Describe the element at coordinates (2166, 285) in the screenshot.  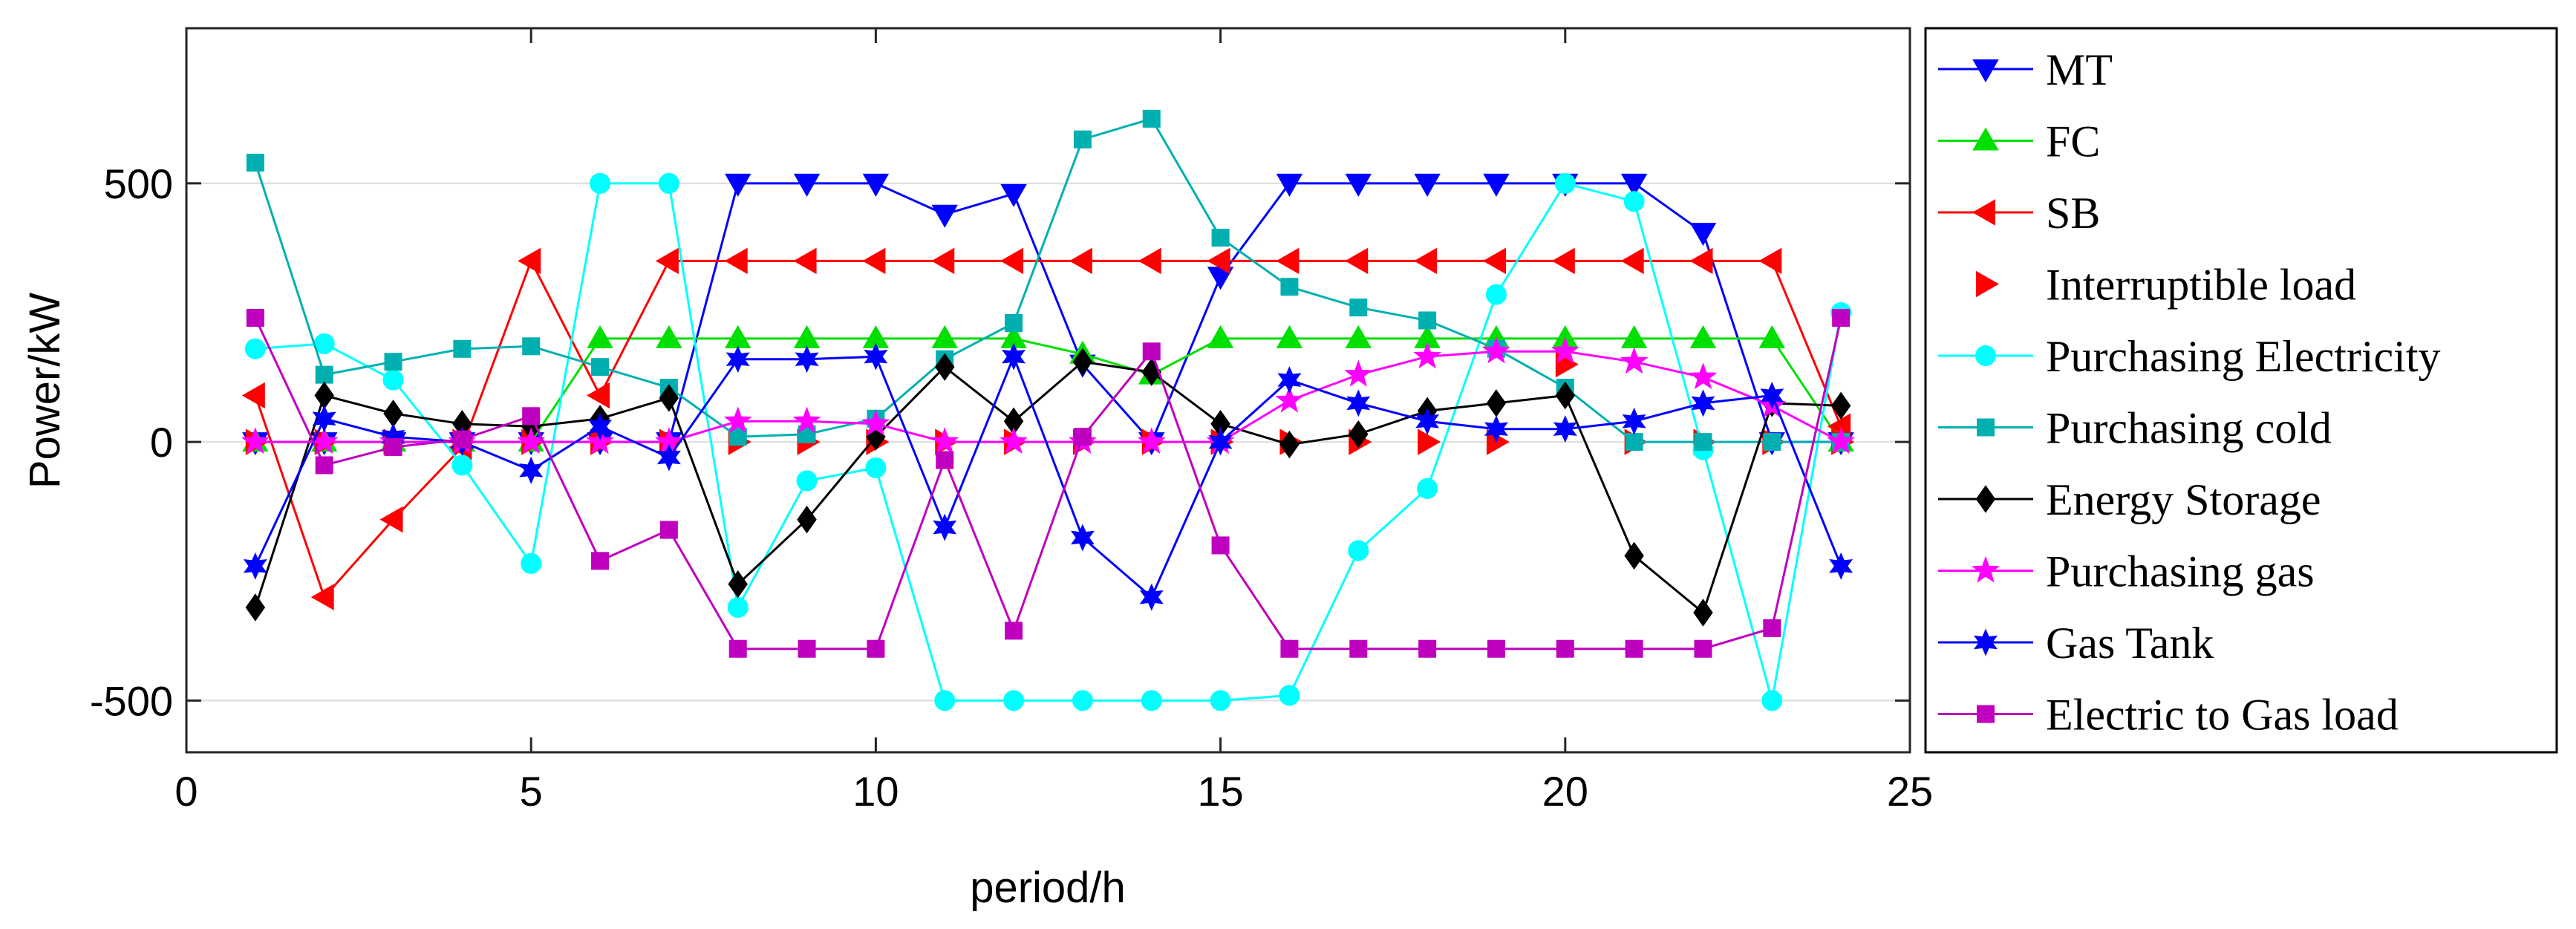
I see `legend-item-interruptible-load: Interruptible load` at that location.